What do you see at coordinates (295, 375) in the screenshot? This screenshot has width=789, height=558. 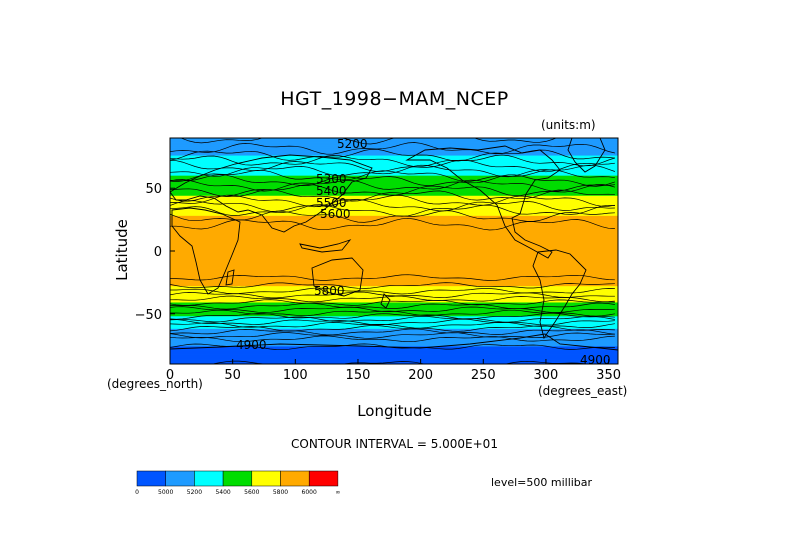 I see `x-tick-label: 100` at bounding box center [295, 375].